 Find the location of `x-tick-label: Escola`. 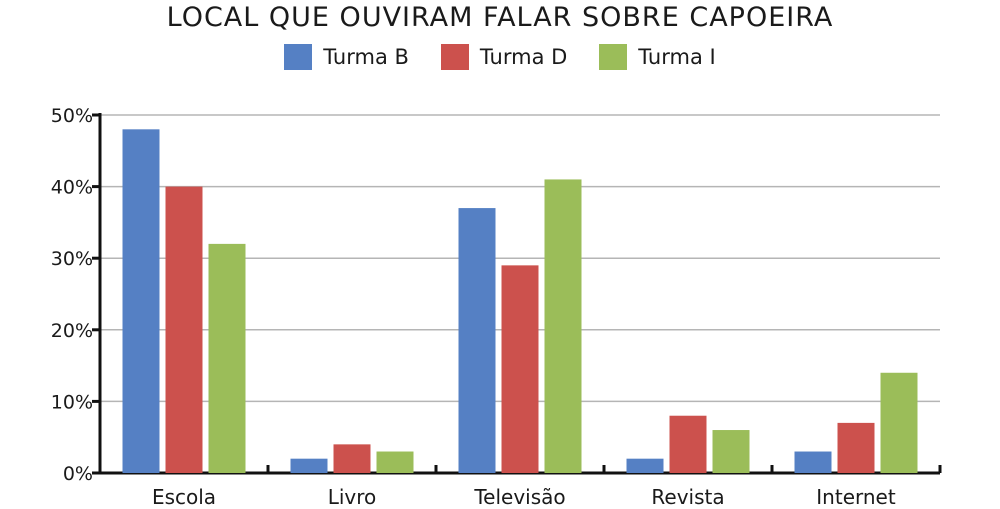

x-tick-label: Escola is located at coordinates (184, 497).